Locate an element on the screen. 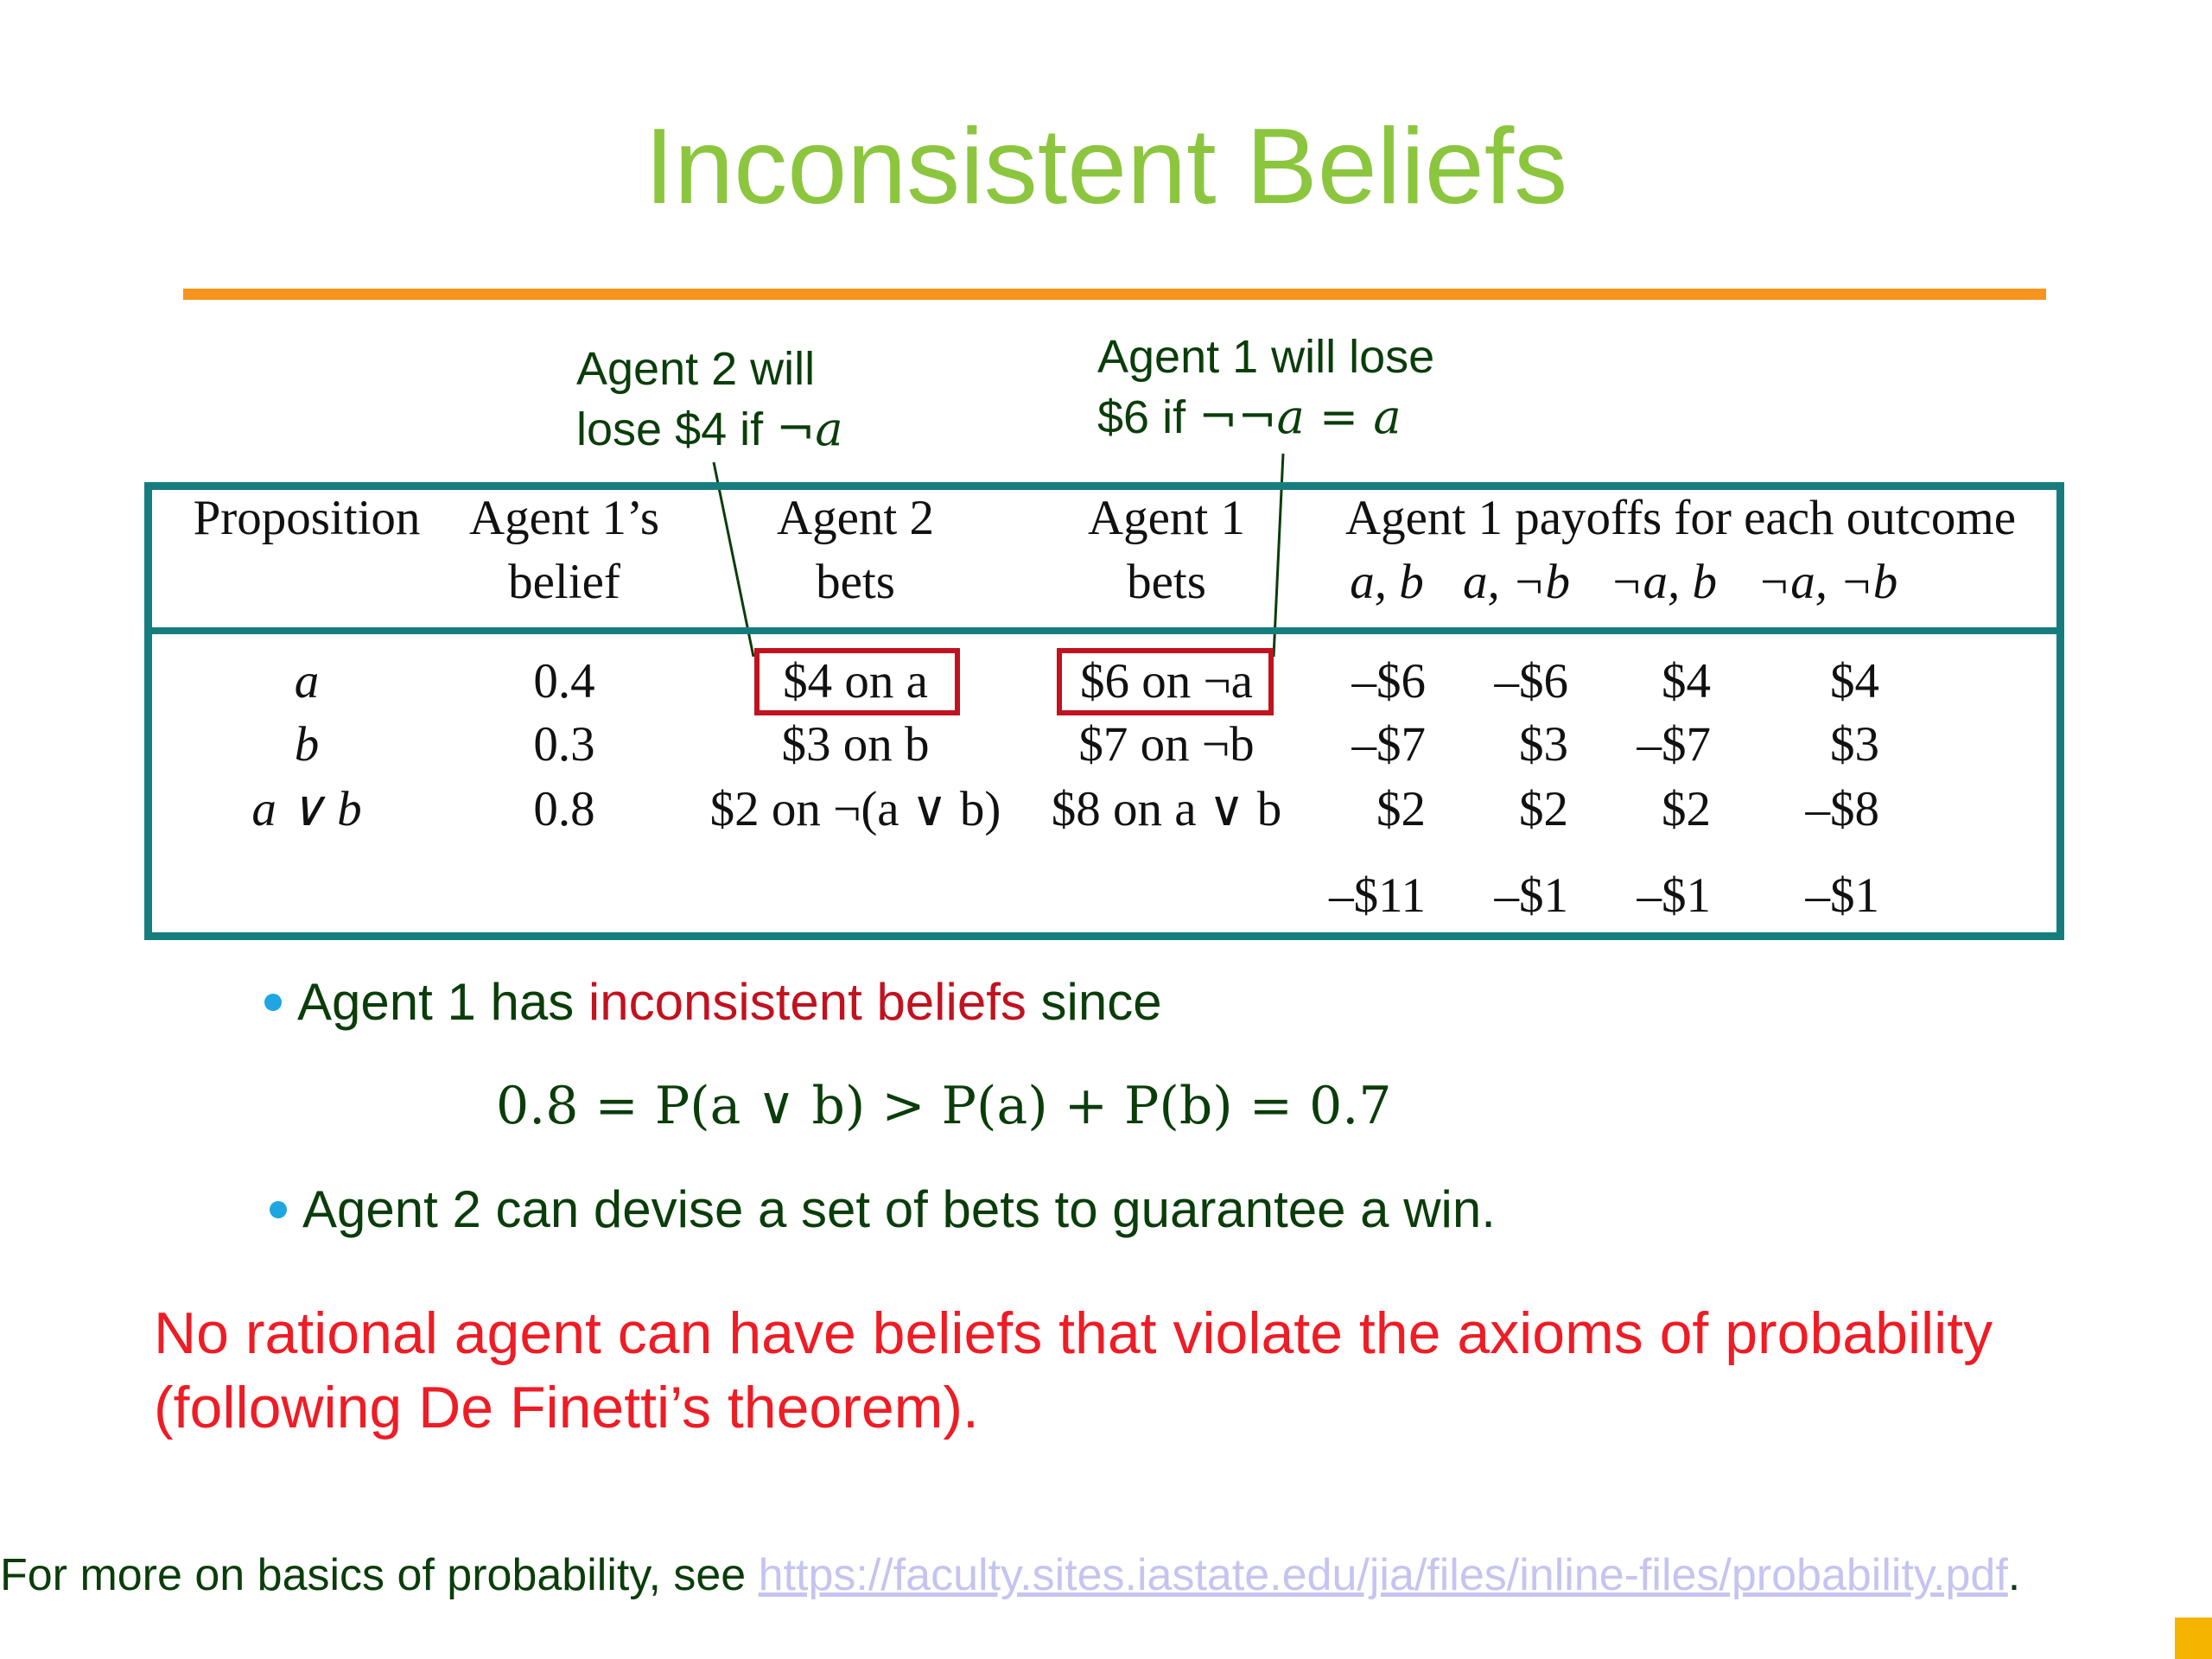  highlight-agent1-bet is located at coordinates (1165, 681).